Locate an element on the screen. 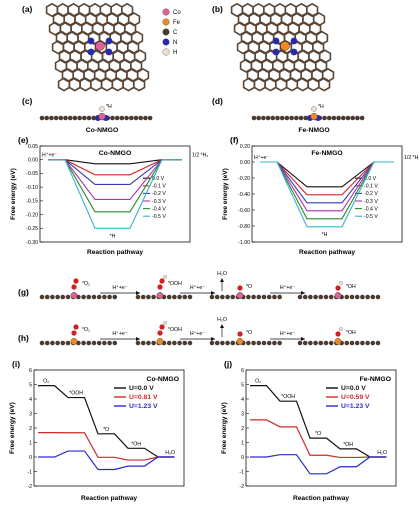 The image size is (419, 510). y-tick-label: -0.30 is located at coordinates (32, 243).